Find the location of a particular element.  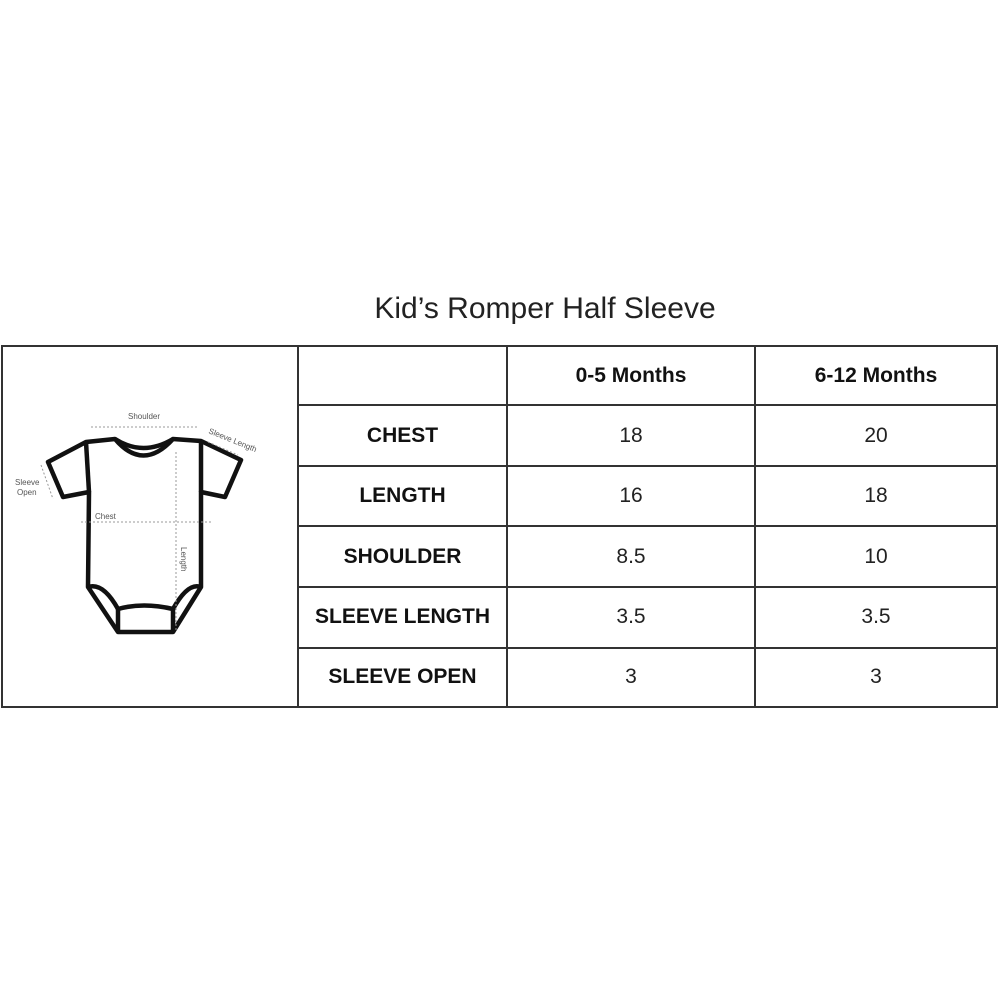

table-row: SLEEVE OPEN 3 3 is located at coordinates (647, 676).